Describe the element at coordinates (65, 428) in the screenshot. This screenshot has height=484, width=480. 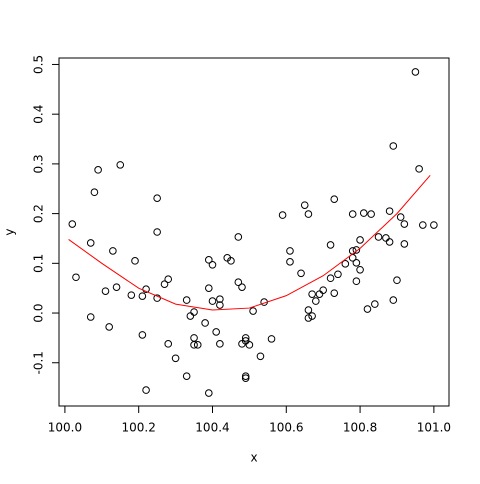
I see `x-tick-label: 100.0` at that location.